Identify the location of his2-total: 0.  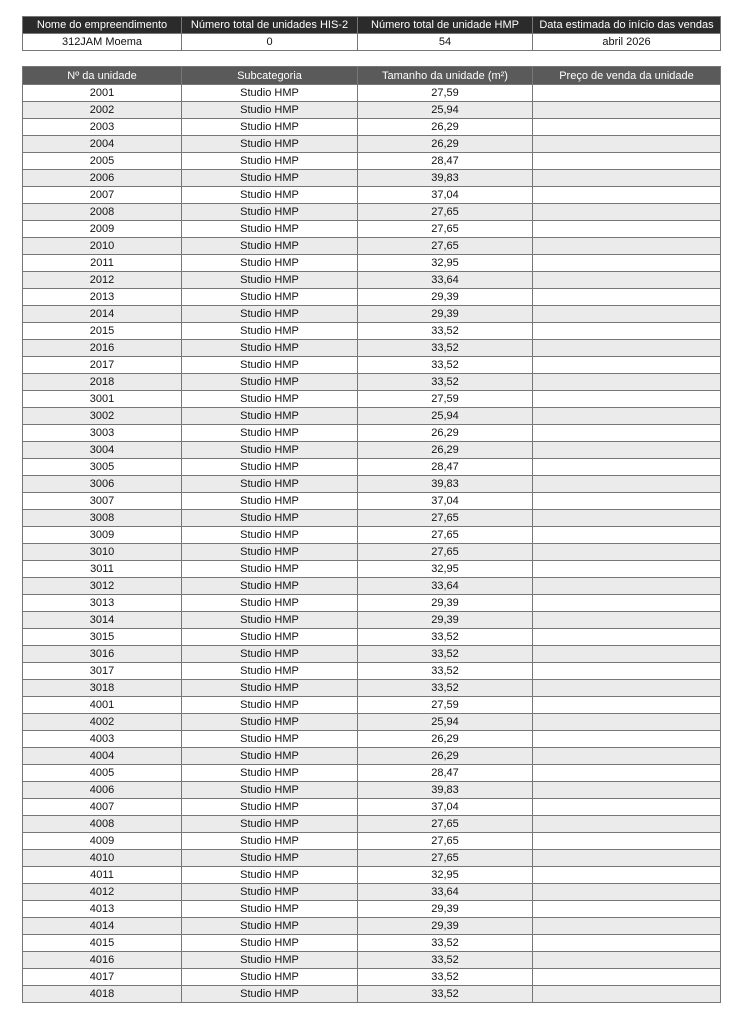
(269, 42).